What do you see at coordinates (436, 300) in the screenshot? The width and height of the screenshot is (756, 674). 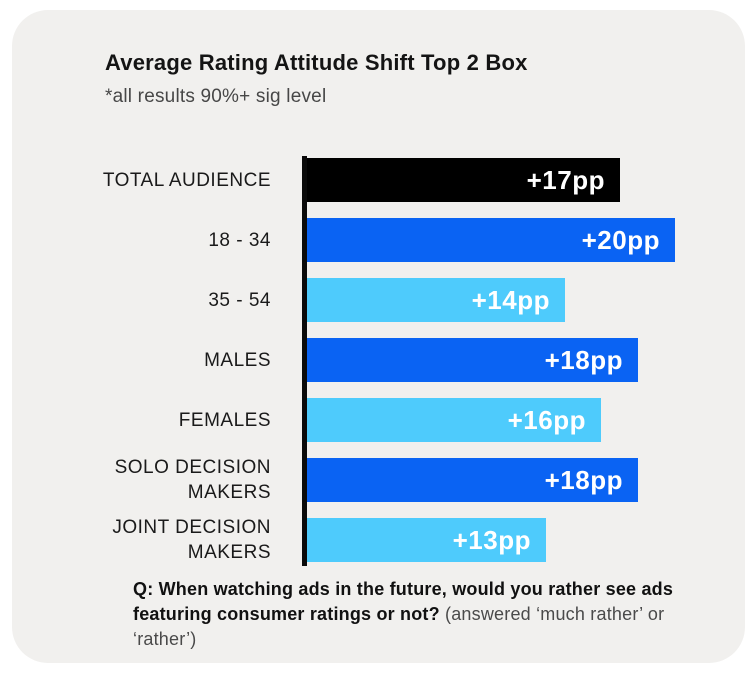 I see `bar: +14pp` at bounding box center [436, 300].